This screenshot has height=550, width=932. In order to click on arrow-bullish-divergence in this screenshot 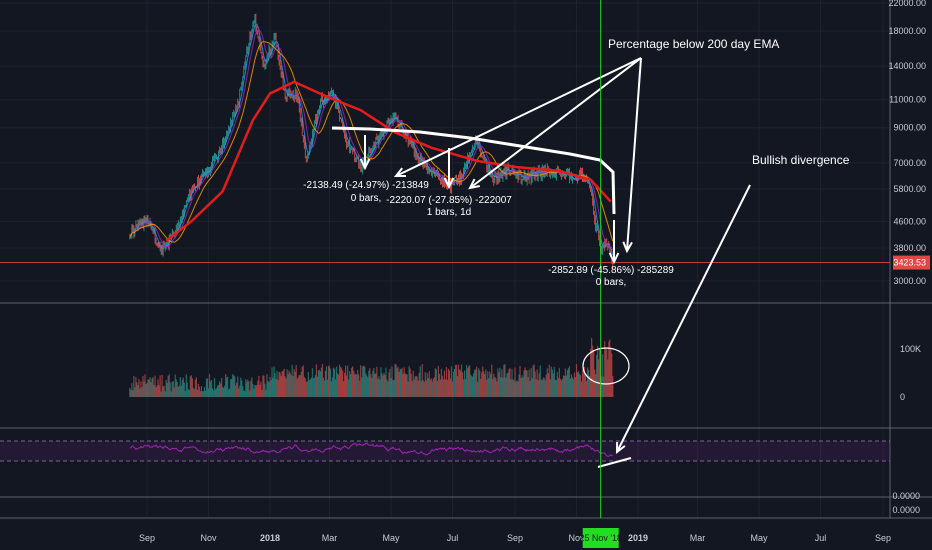, I will do `click(683, 319)`.